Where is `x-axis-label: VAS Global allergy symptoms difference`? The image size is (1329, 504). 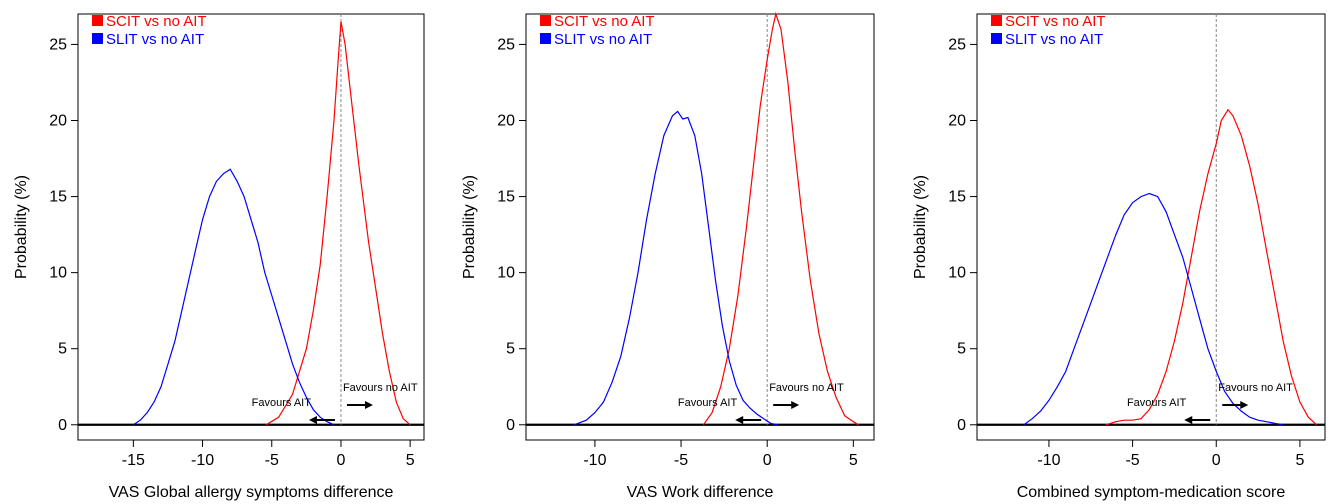 x-axis-label: VAS Global allergy symptoms difference is located at coordinates (251, 492).